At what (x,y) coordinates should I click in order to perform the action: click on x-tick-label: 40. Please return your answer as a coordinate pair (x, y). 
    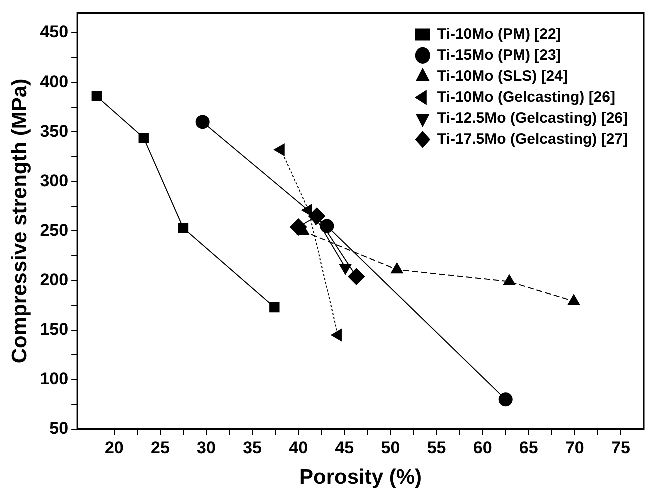
    Looking at the image, I should click on (298, 448).